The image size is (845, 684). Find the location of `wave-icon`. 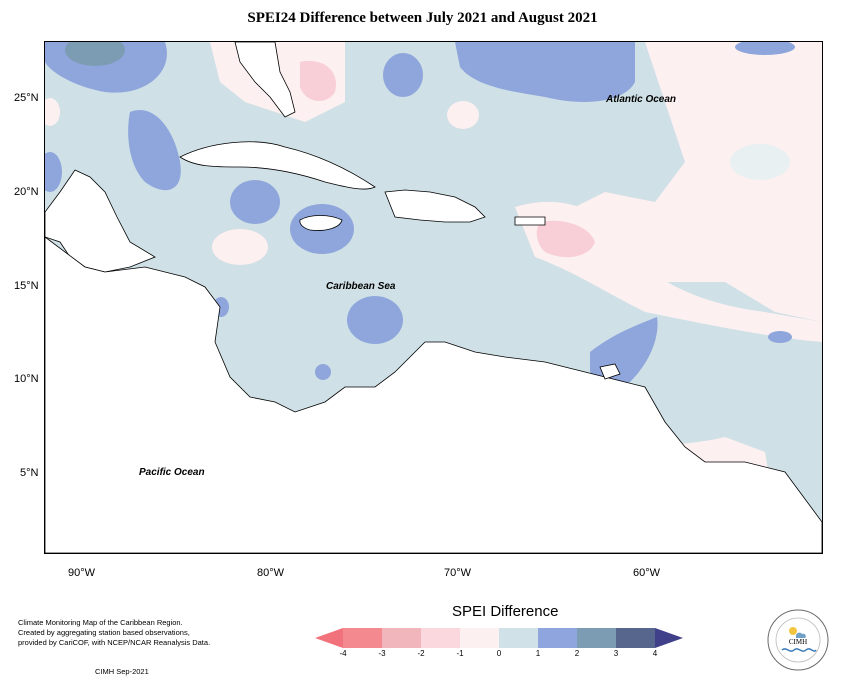

wave-icon is located at coordinates (799, 650).